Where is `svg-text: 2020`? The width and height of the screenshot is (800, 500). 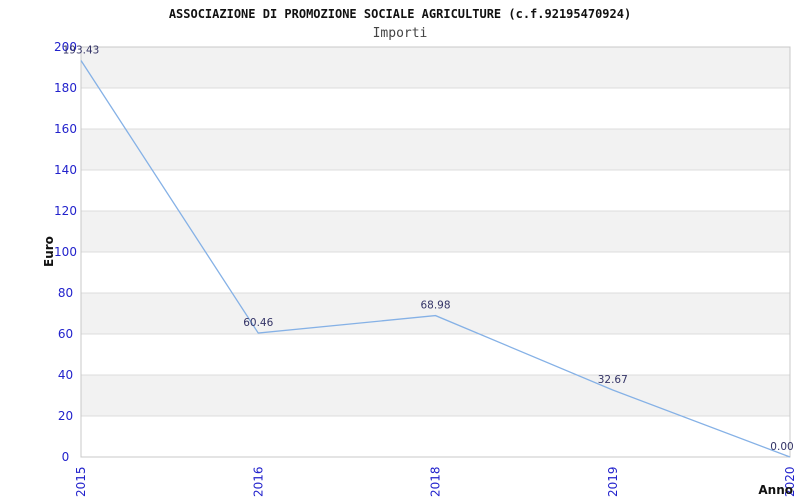 svg-text: 2020 is located at coordinates (790, 481).